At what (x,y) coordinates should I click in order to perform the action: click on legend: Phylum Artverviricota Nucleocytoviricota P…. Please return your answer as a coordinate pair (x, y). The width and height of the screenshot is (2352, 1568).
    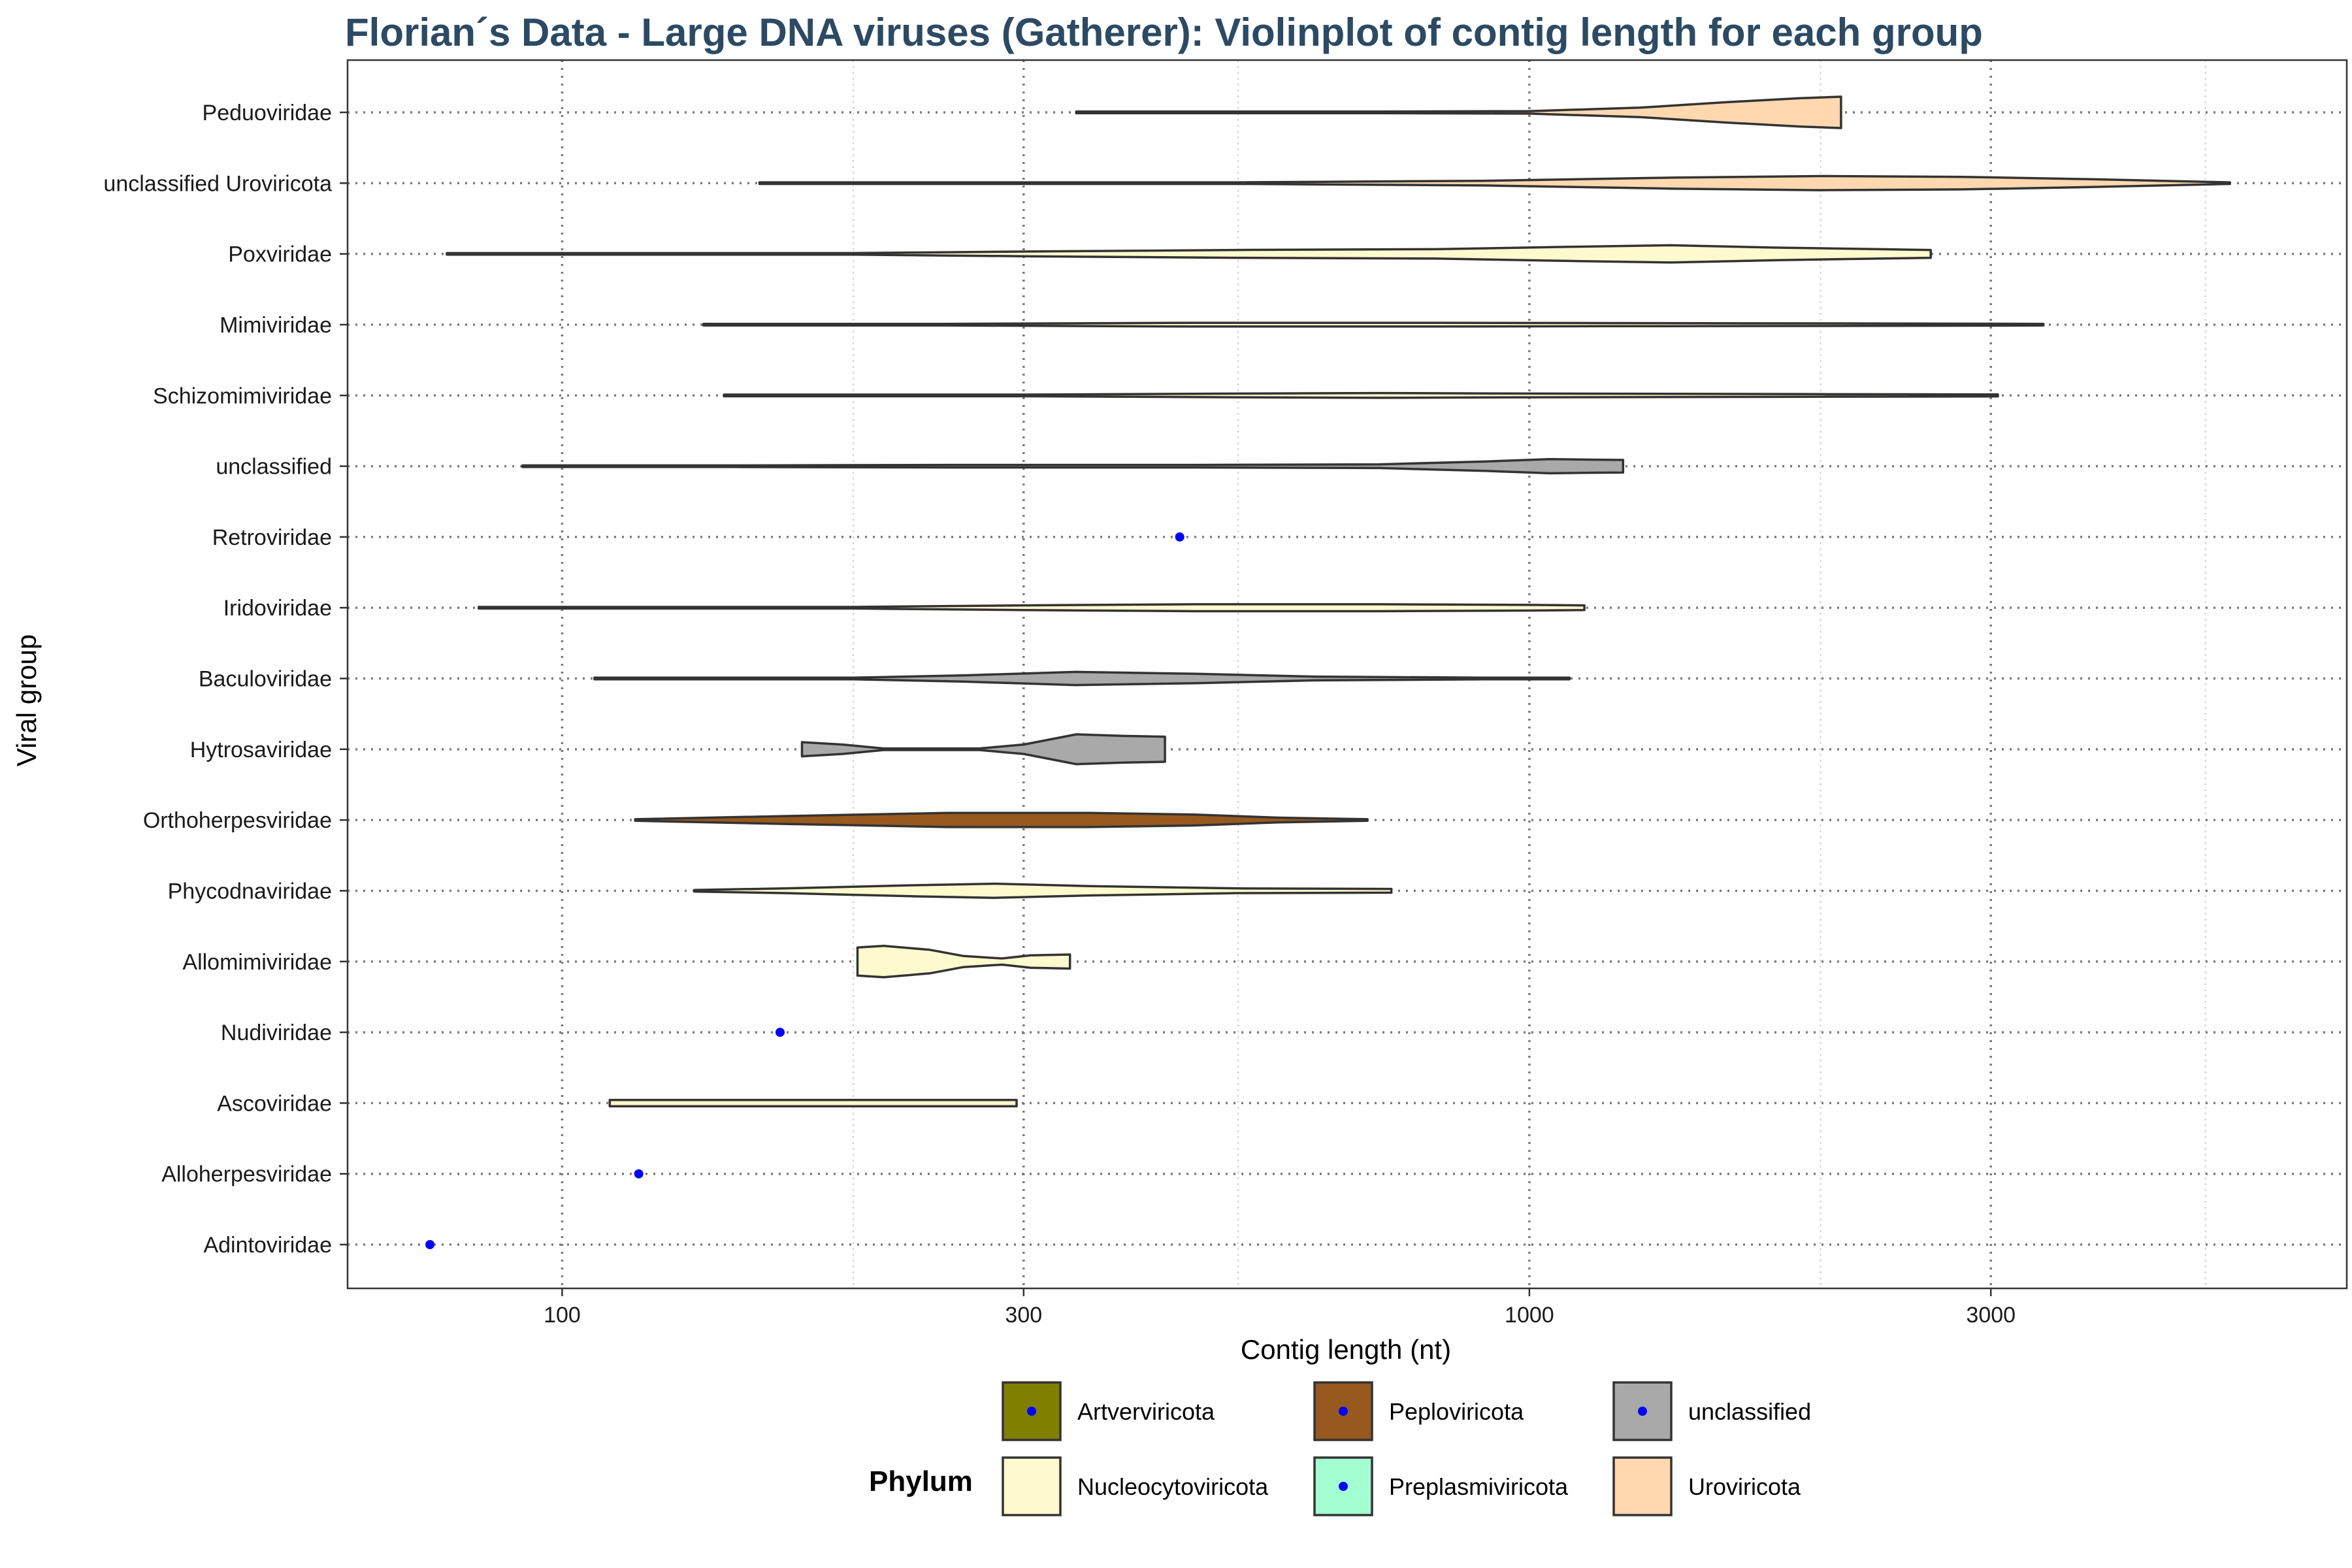
    Looking at the image, I should click on (1340, 1448).